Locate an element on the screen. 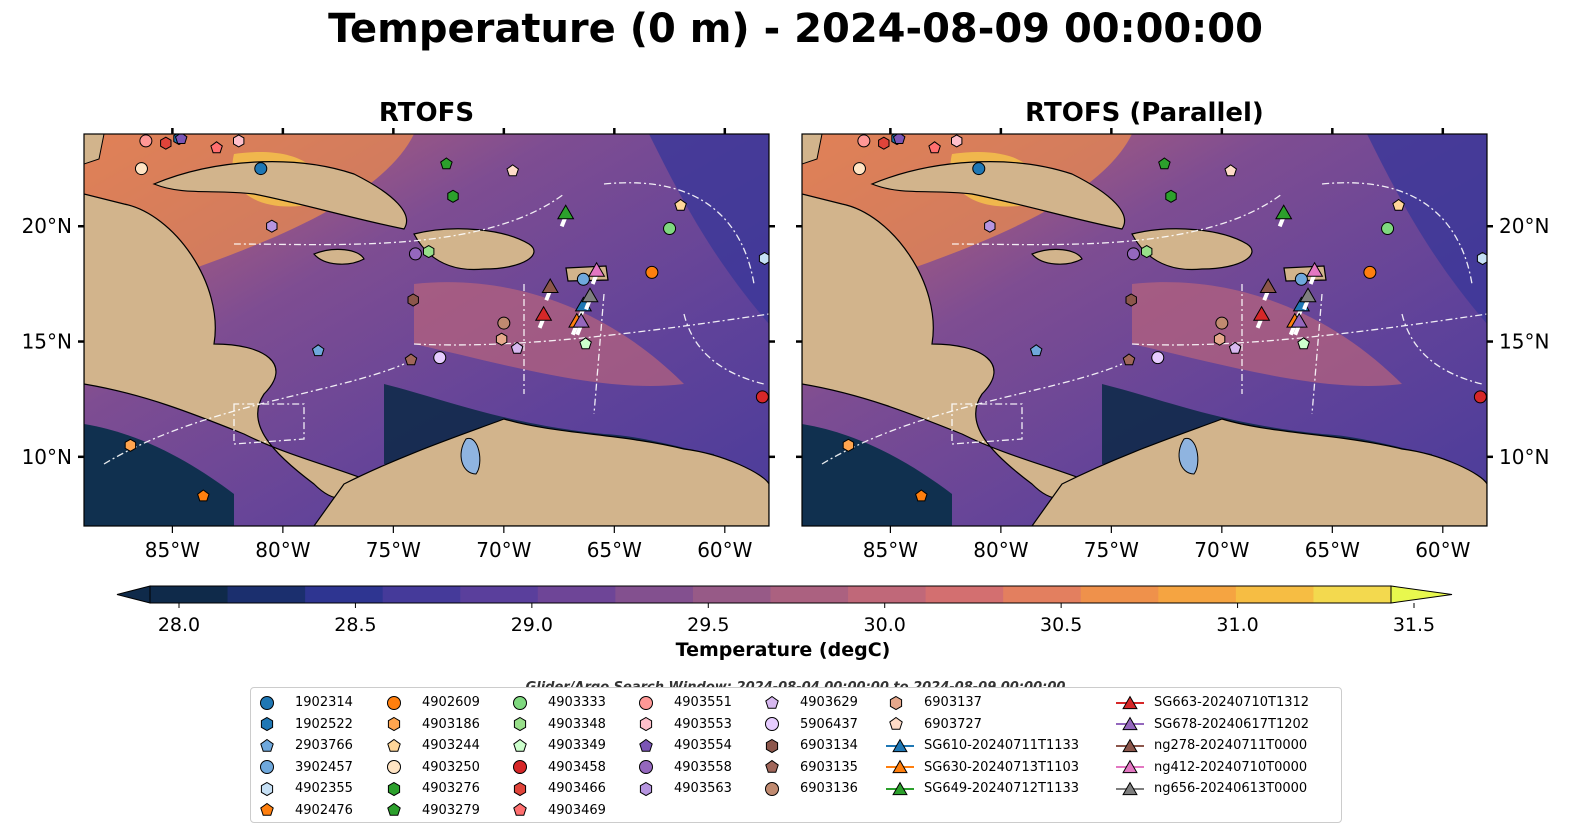  legend-item: 1902314 is located at coordinates (305, 703).